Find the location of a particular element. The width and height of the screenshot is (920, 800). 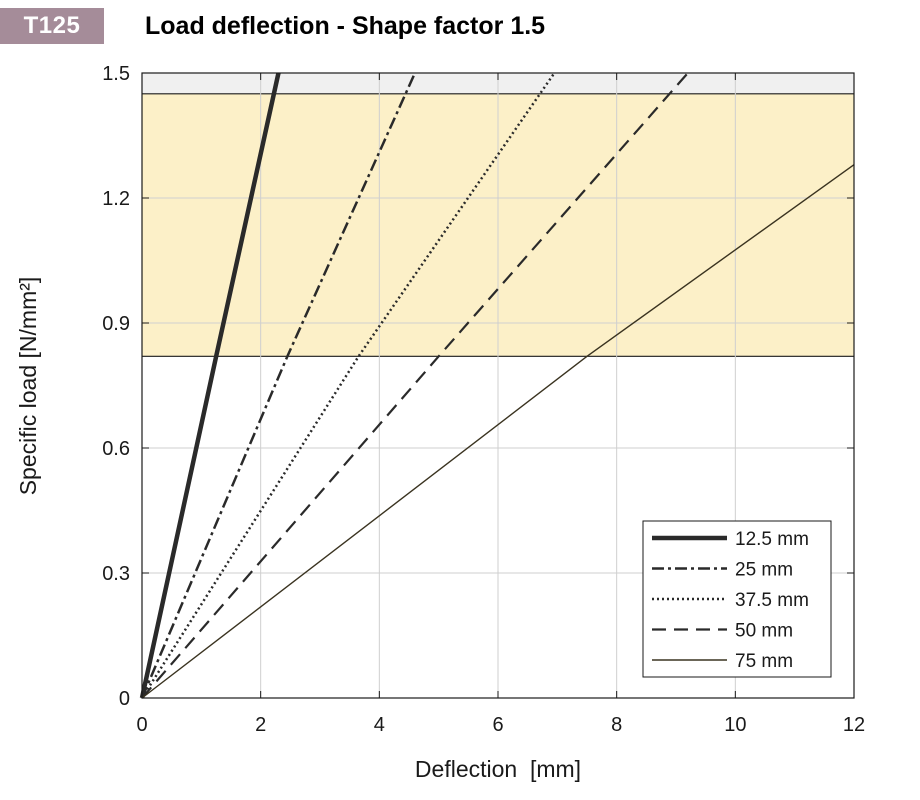

y-tick-label: 1.5 is located at coordinates (116, 74).